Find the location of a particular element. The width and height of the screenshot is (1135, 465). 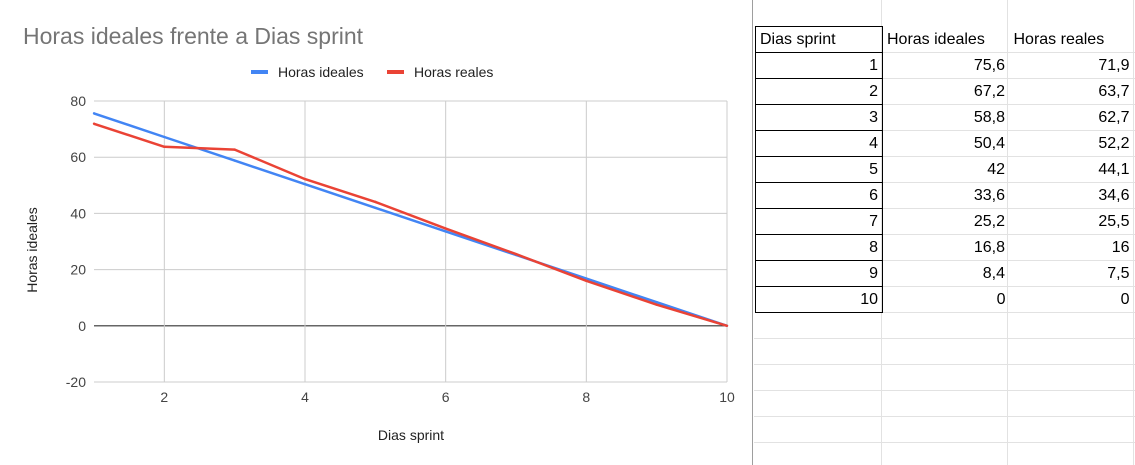

table-cell: 7 is located at coordinates (819, 221).